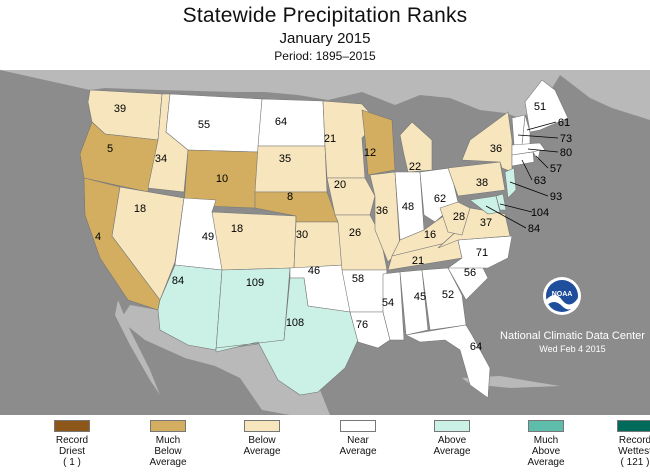  Describe the element at coordinates (527, 170) in the screenshot. I see `leader-line-ct` at that location.